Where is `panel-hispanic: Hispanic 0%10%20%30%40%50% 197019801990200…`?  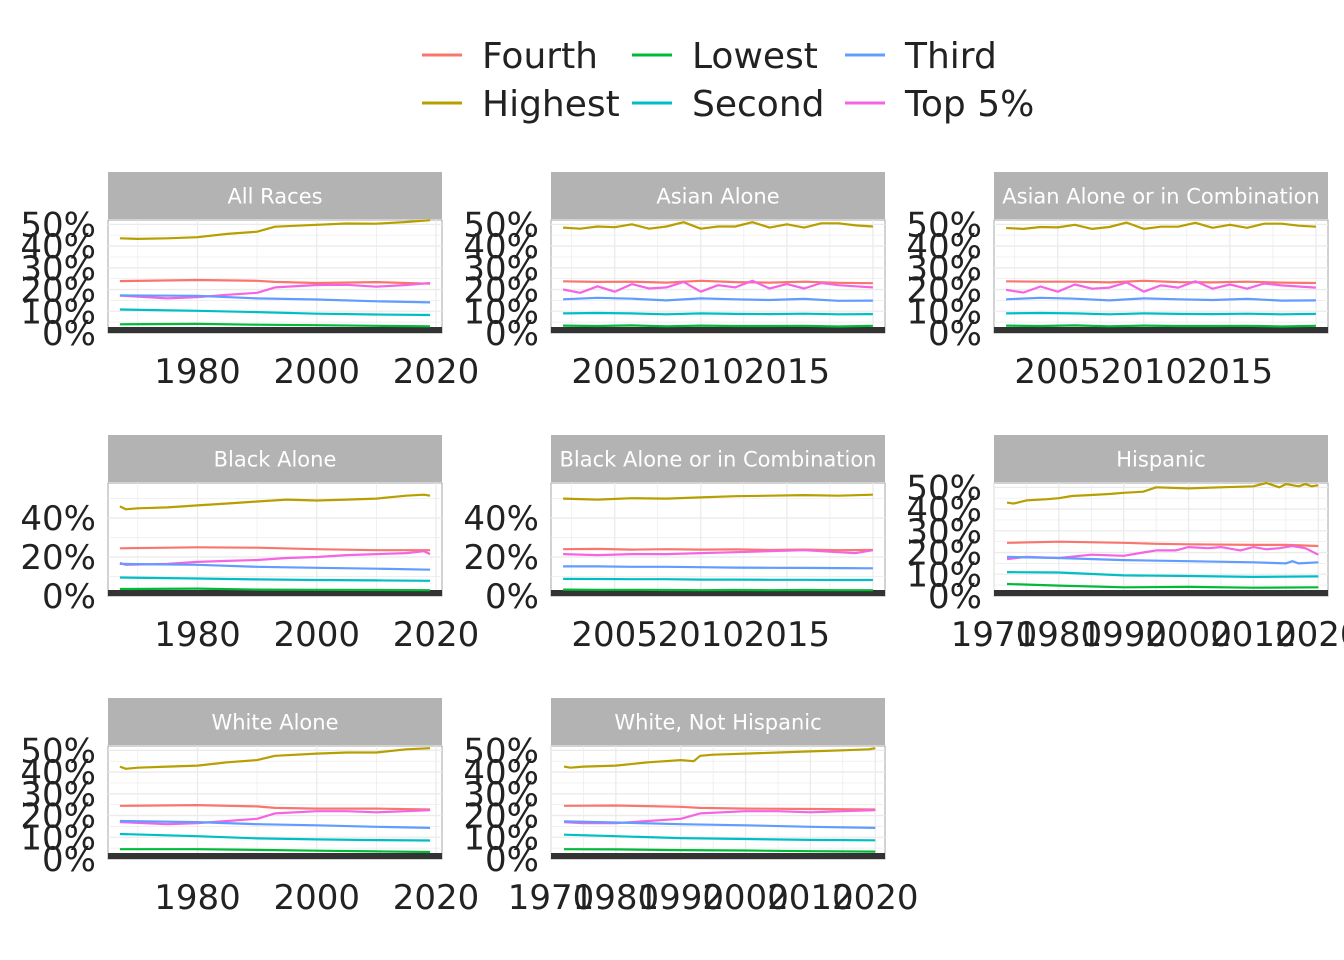 panel-hispanic: Hispanic 0%10%20%30%40%50% 197019801990200… is located at coordinates (1125, 545).